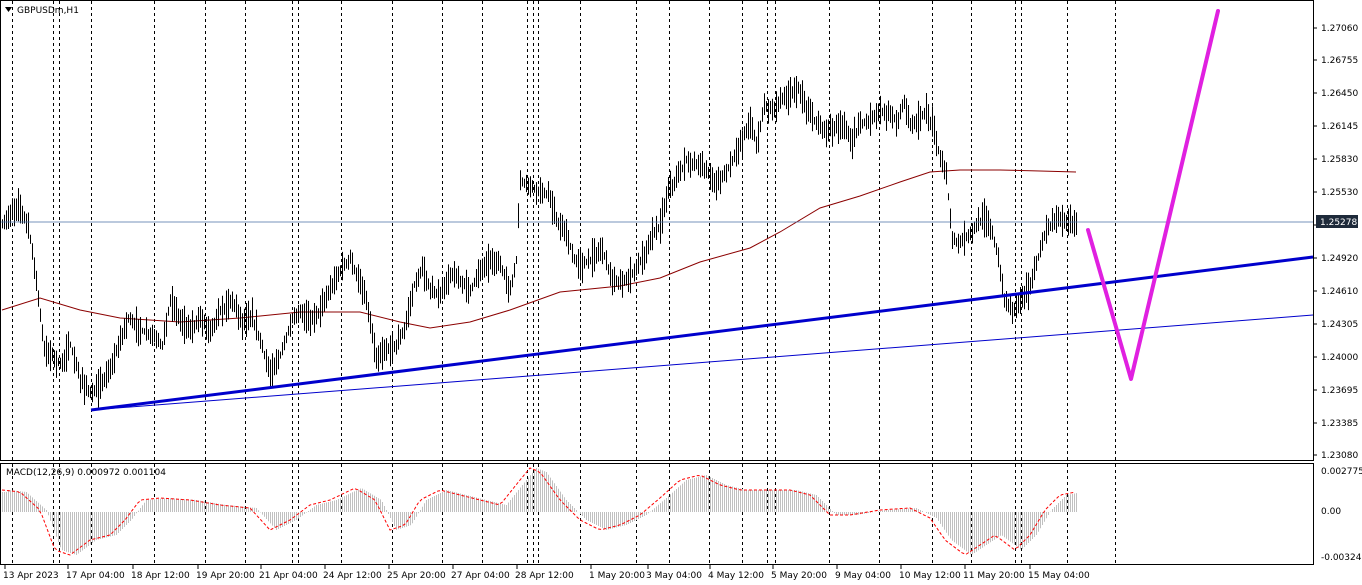 The image size is (1362, 585). I want to click on time-axis-label: 19 Apr 20:00, so click(225, 576).